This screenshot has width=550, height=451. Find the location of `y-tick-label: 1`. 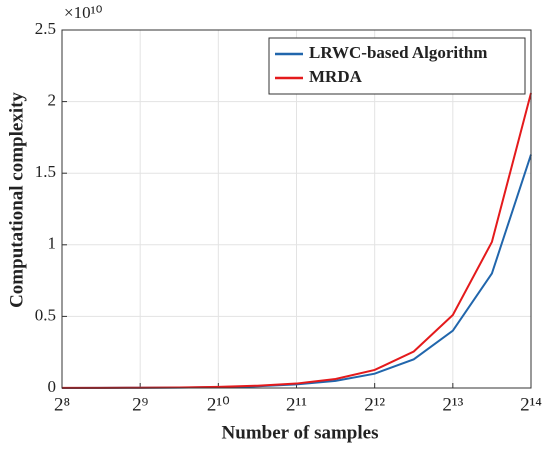

y-tick-label: 1 is located at coordinates (52, 243).